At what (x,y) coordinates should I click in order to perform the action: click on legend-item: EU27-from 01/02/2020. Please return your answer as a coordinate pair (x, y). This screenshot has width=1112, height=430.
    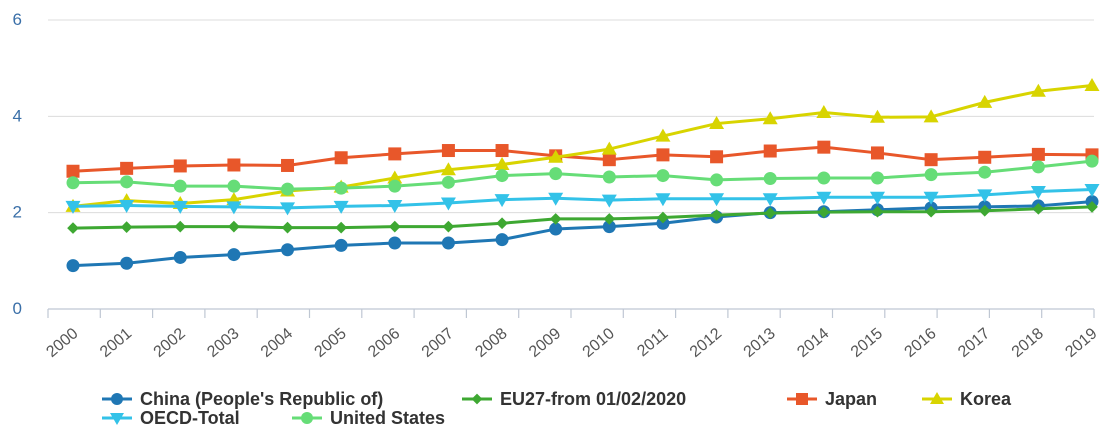
    Looking at the image, I should click on (574, 399).